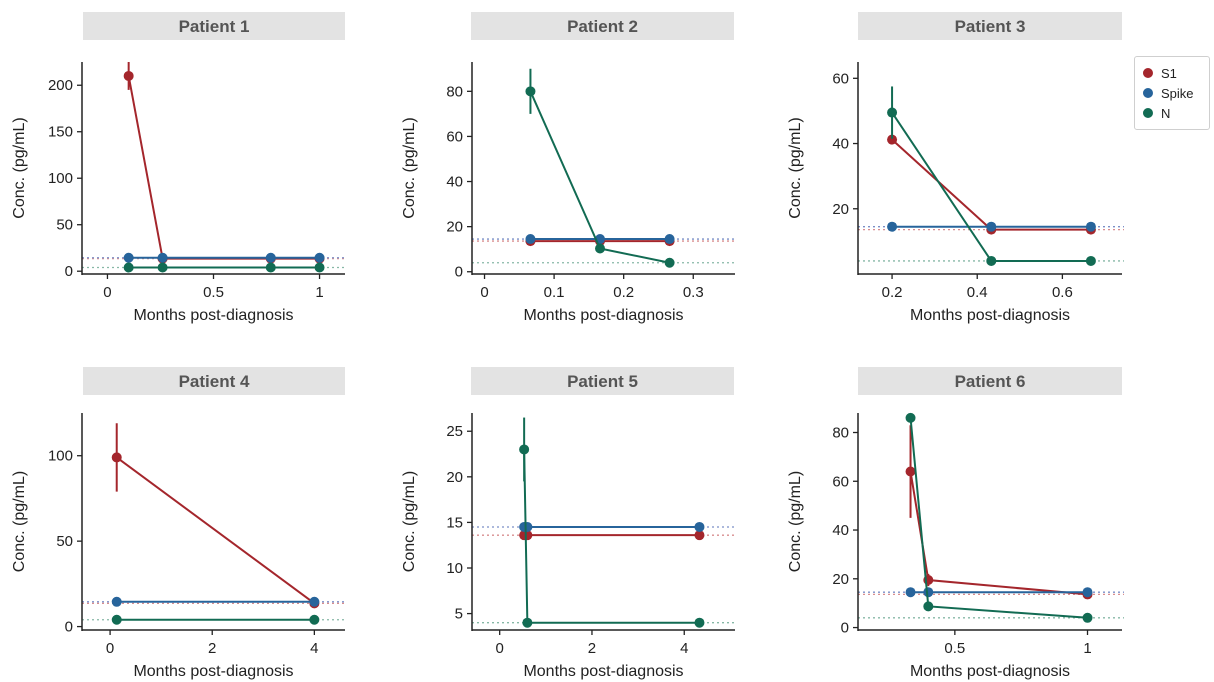 Image resolution: width=1214 pixels, height=682 pixels. Describe the element at coordinates (977, 292) in the screenshot. I see `x-tick-label: 0.4` at that location.